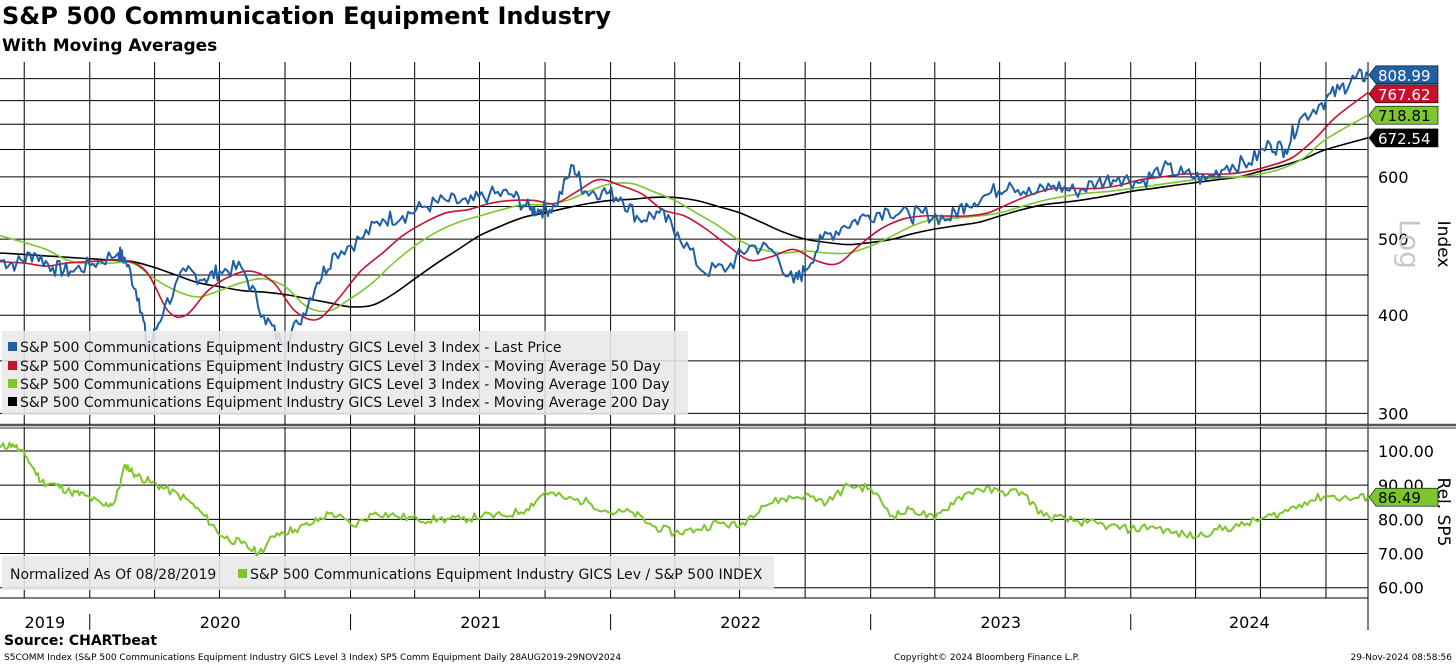 This screenshot has height=666, width=1456. Describe the element at coordinates (1393, 315) in the screenshot. I see `y-tick-label: 400` at that location.